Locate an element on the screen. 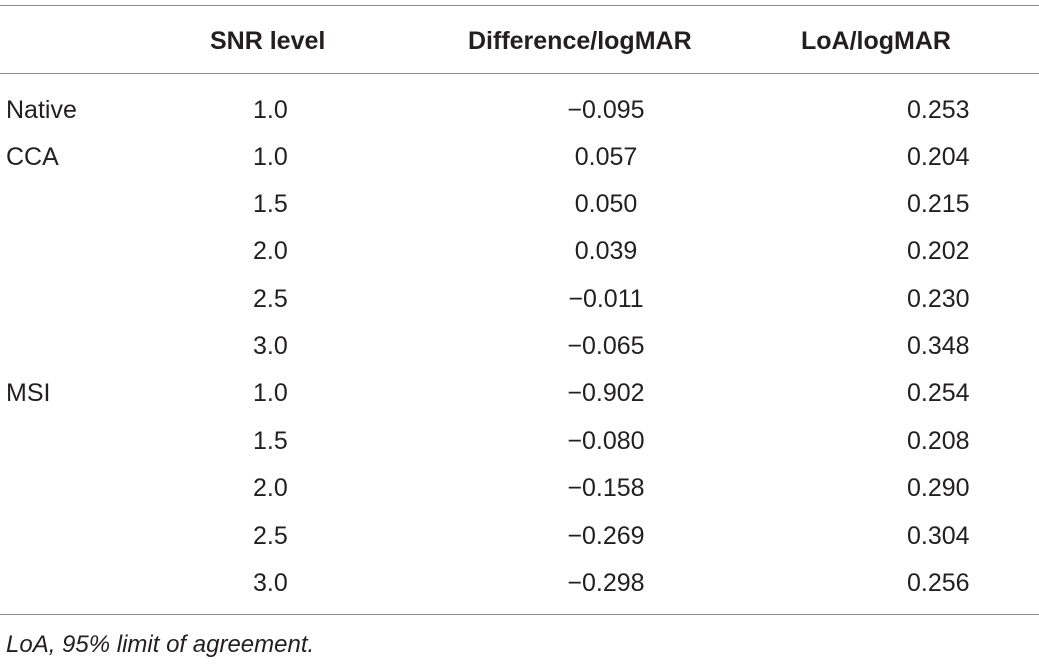 This screenshot has width=1039, height=668. table-row: 2.5 −0.269 0.304 is located at coordinates (519, 544).